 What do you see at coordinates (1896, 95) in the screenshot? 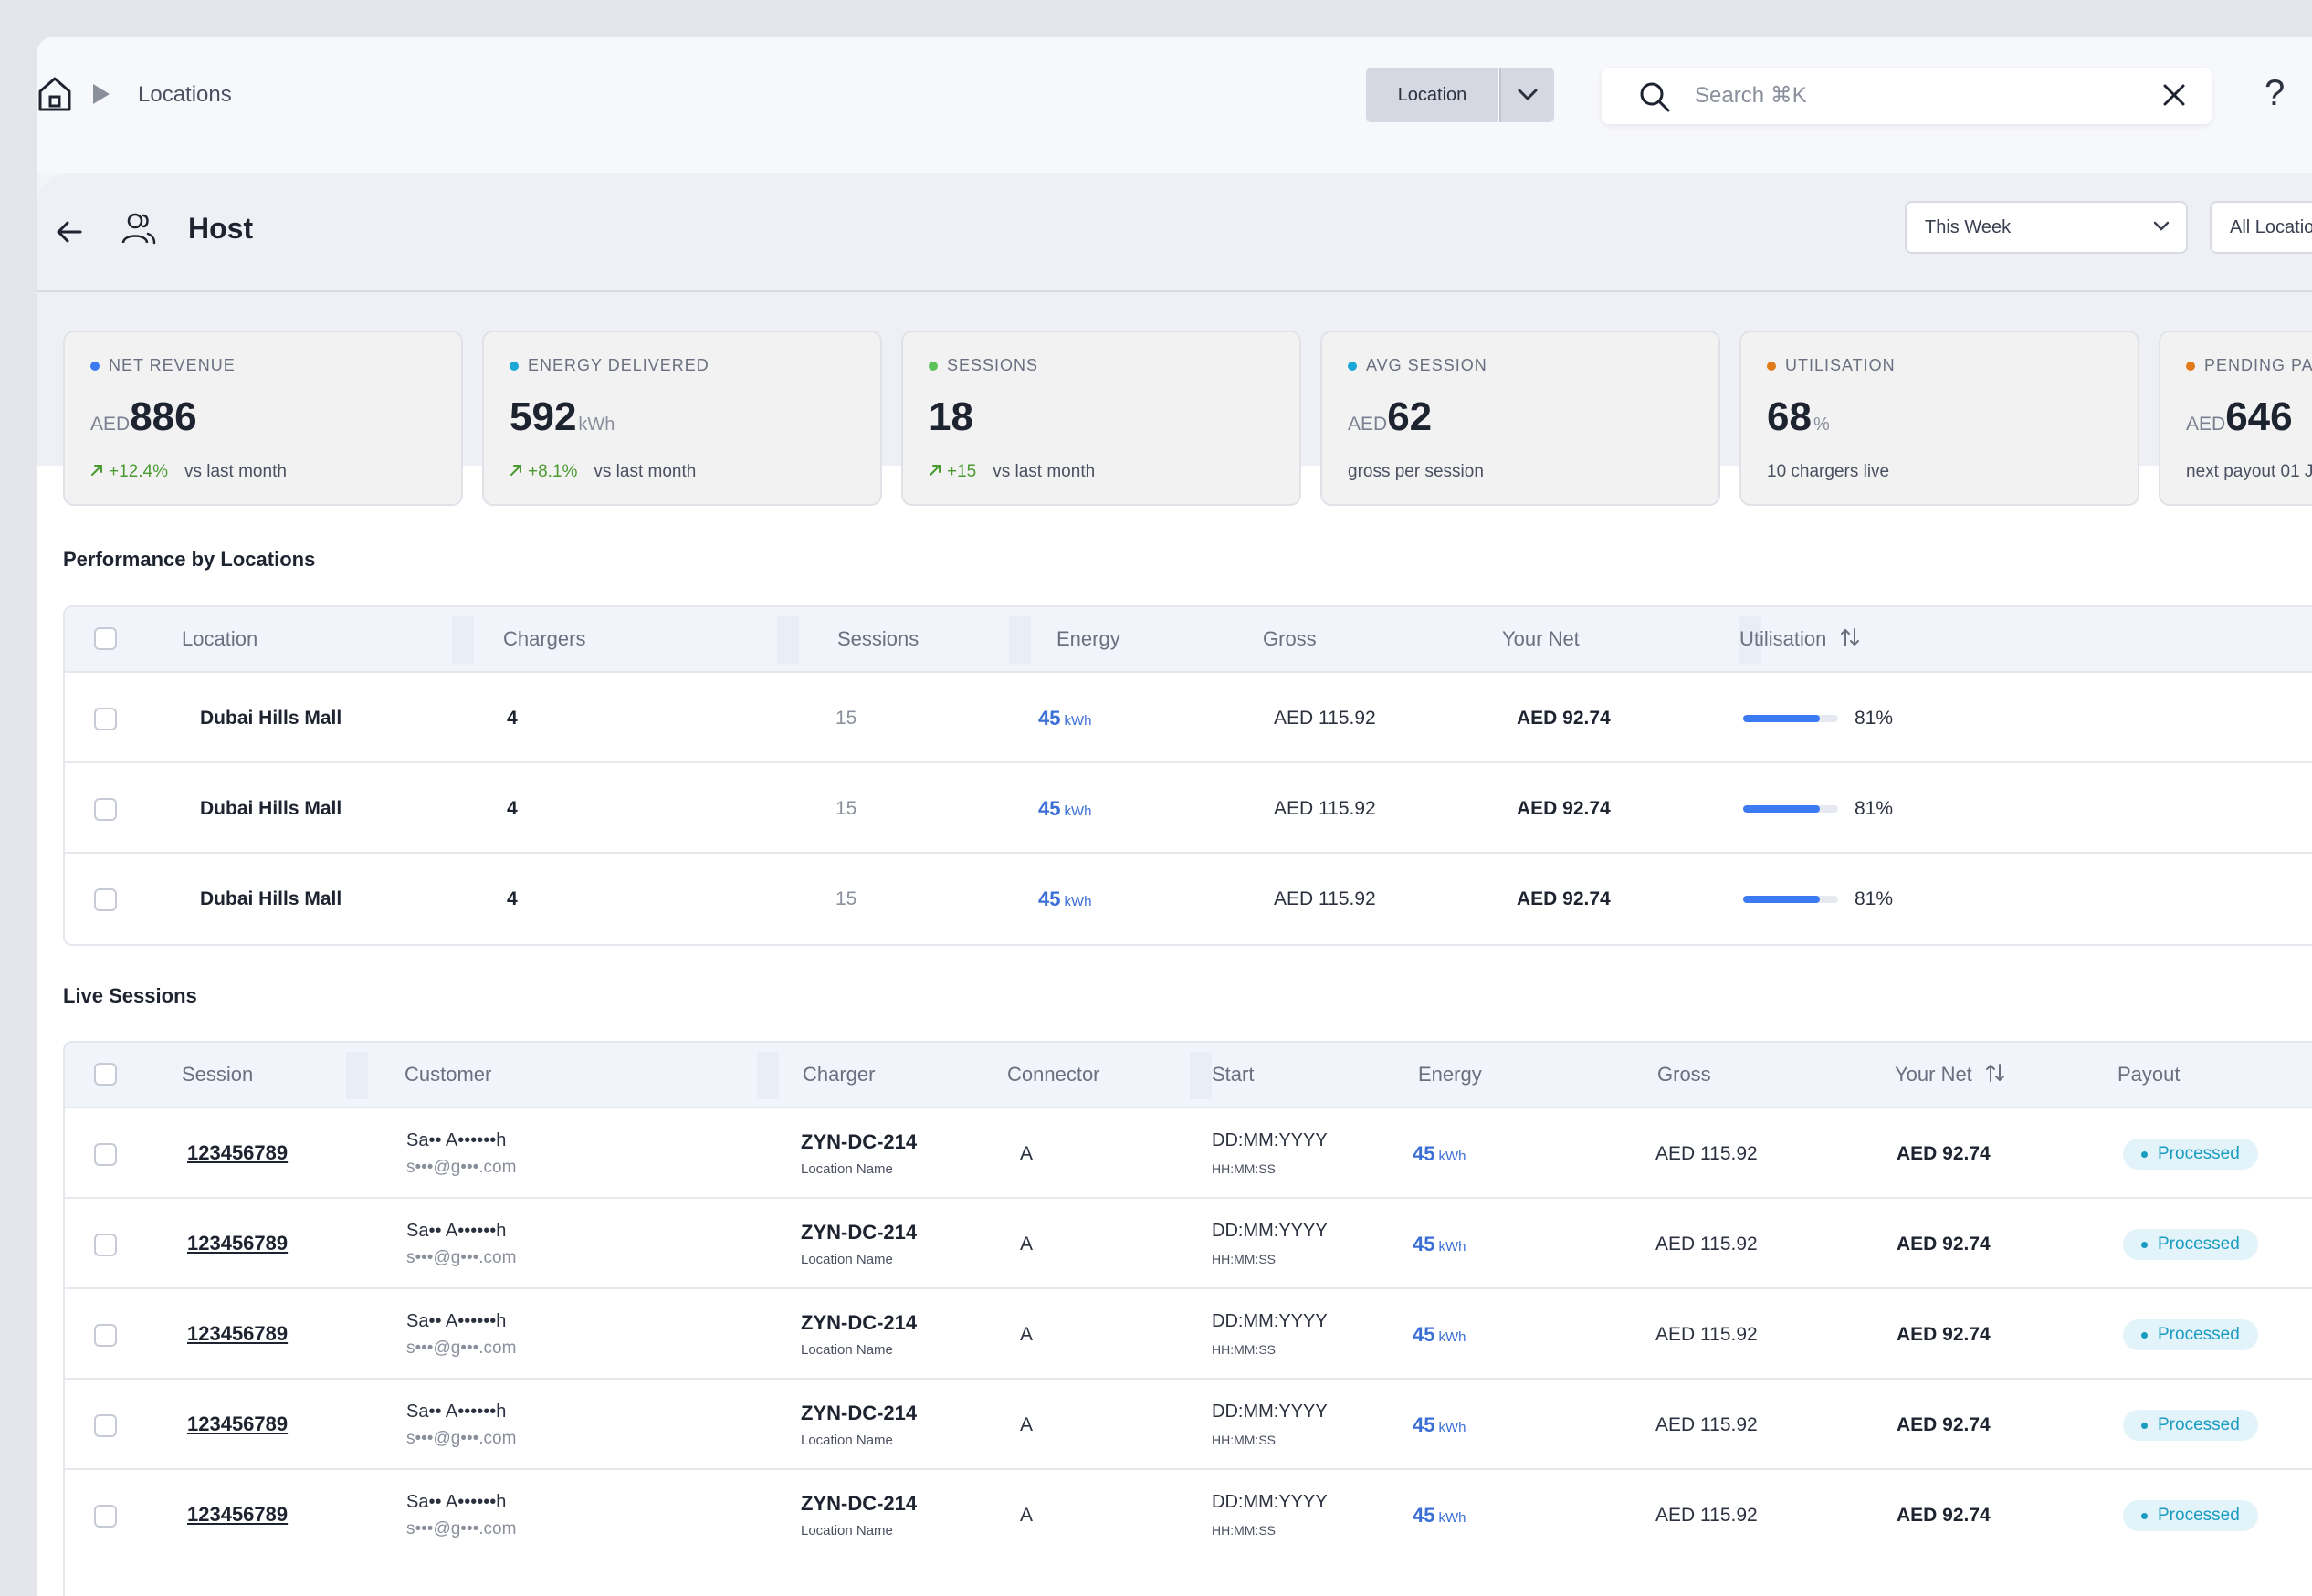
I see `search-input` at bounding box center [1896, 95].